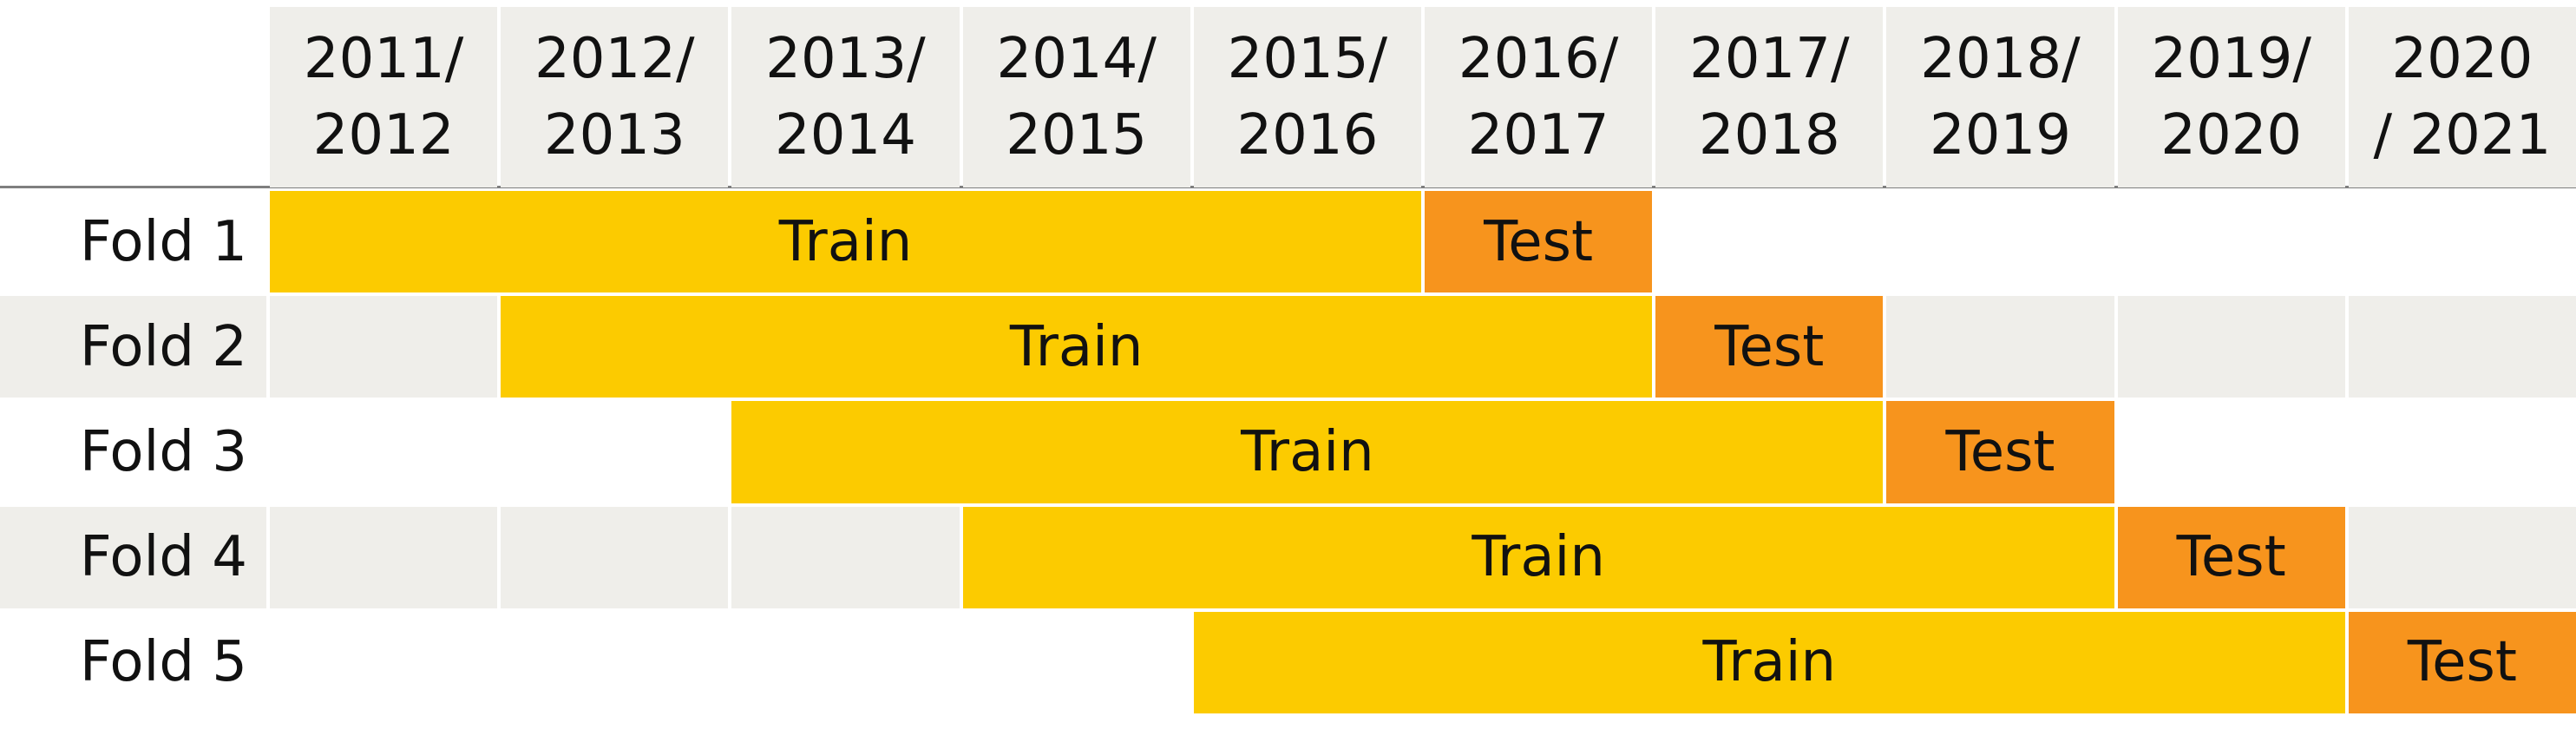 The image size is (2576, 736). What do you see at coordinates (845, 97) in the screenshot?
I see `column-header-2: 2013/ 2014` at bounding box center [845, 97].